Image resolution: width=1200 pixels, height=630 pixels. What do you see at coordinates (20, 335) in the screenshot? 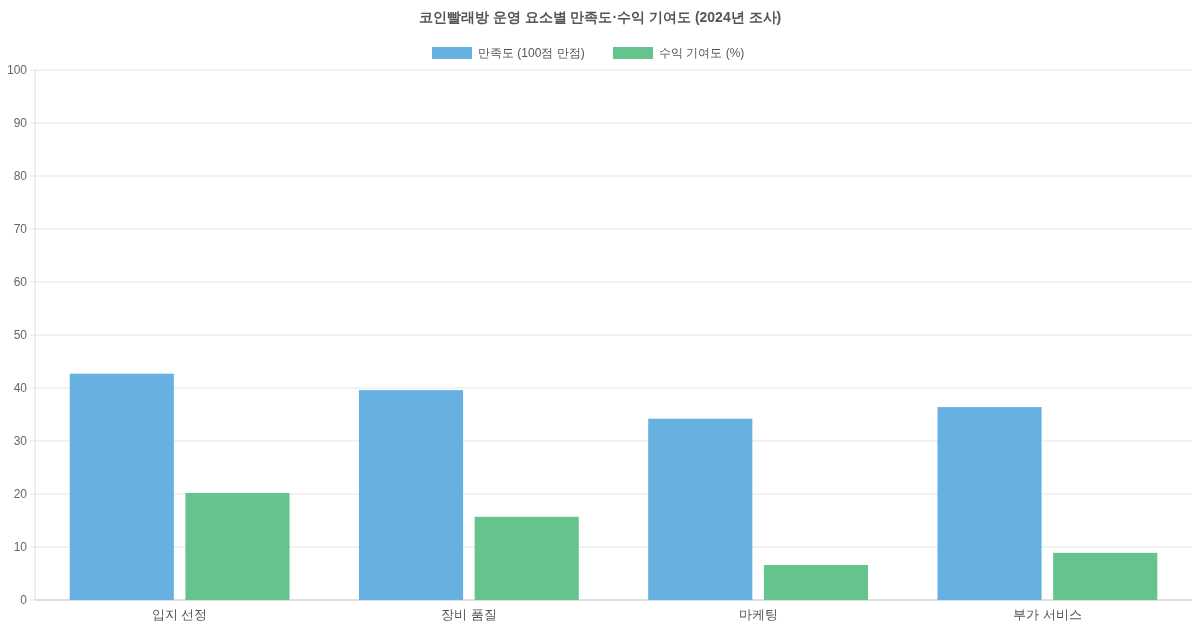
I see `y-tick-label: 50` at bounding box center [20, 335].